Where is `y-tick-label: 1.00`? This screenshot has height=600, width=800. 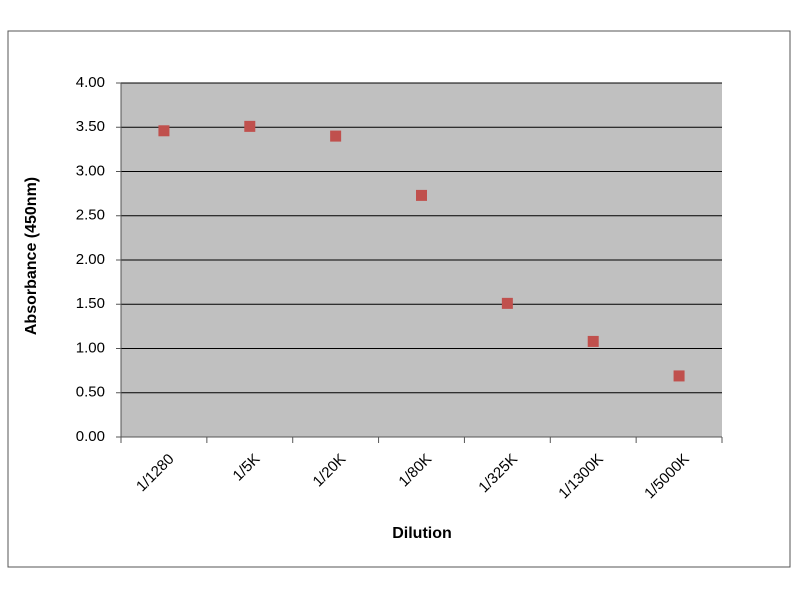
y-tick-label: 1.00 is located at coordinates (90, 347).